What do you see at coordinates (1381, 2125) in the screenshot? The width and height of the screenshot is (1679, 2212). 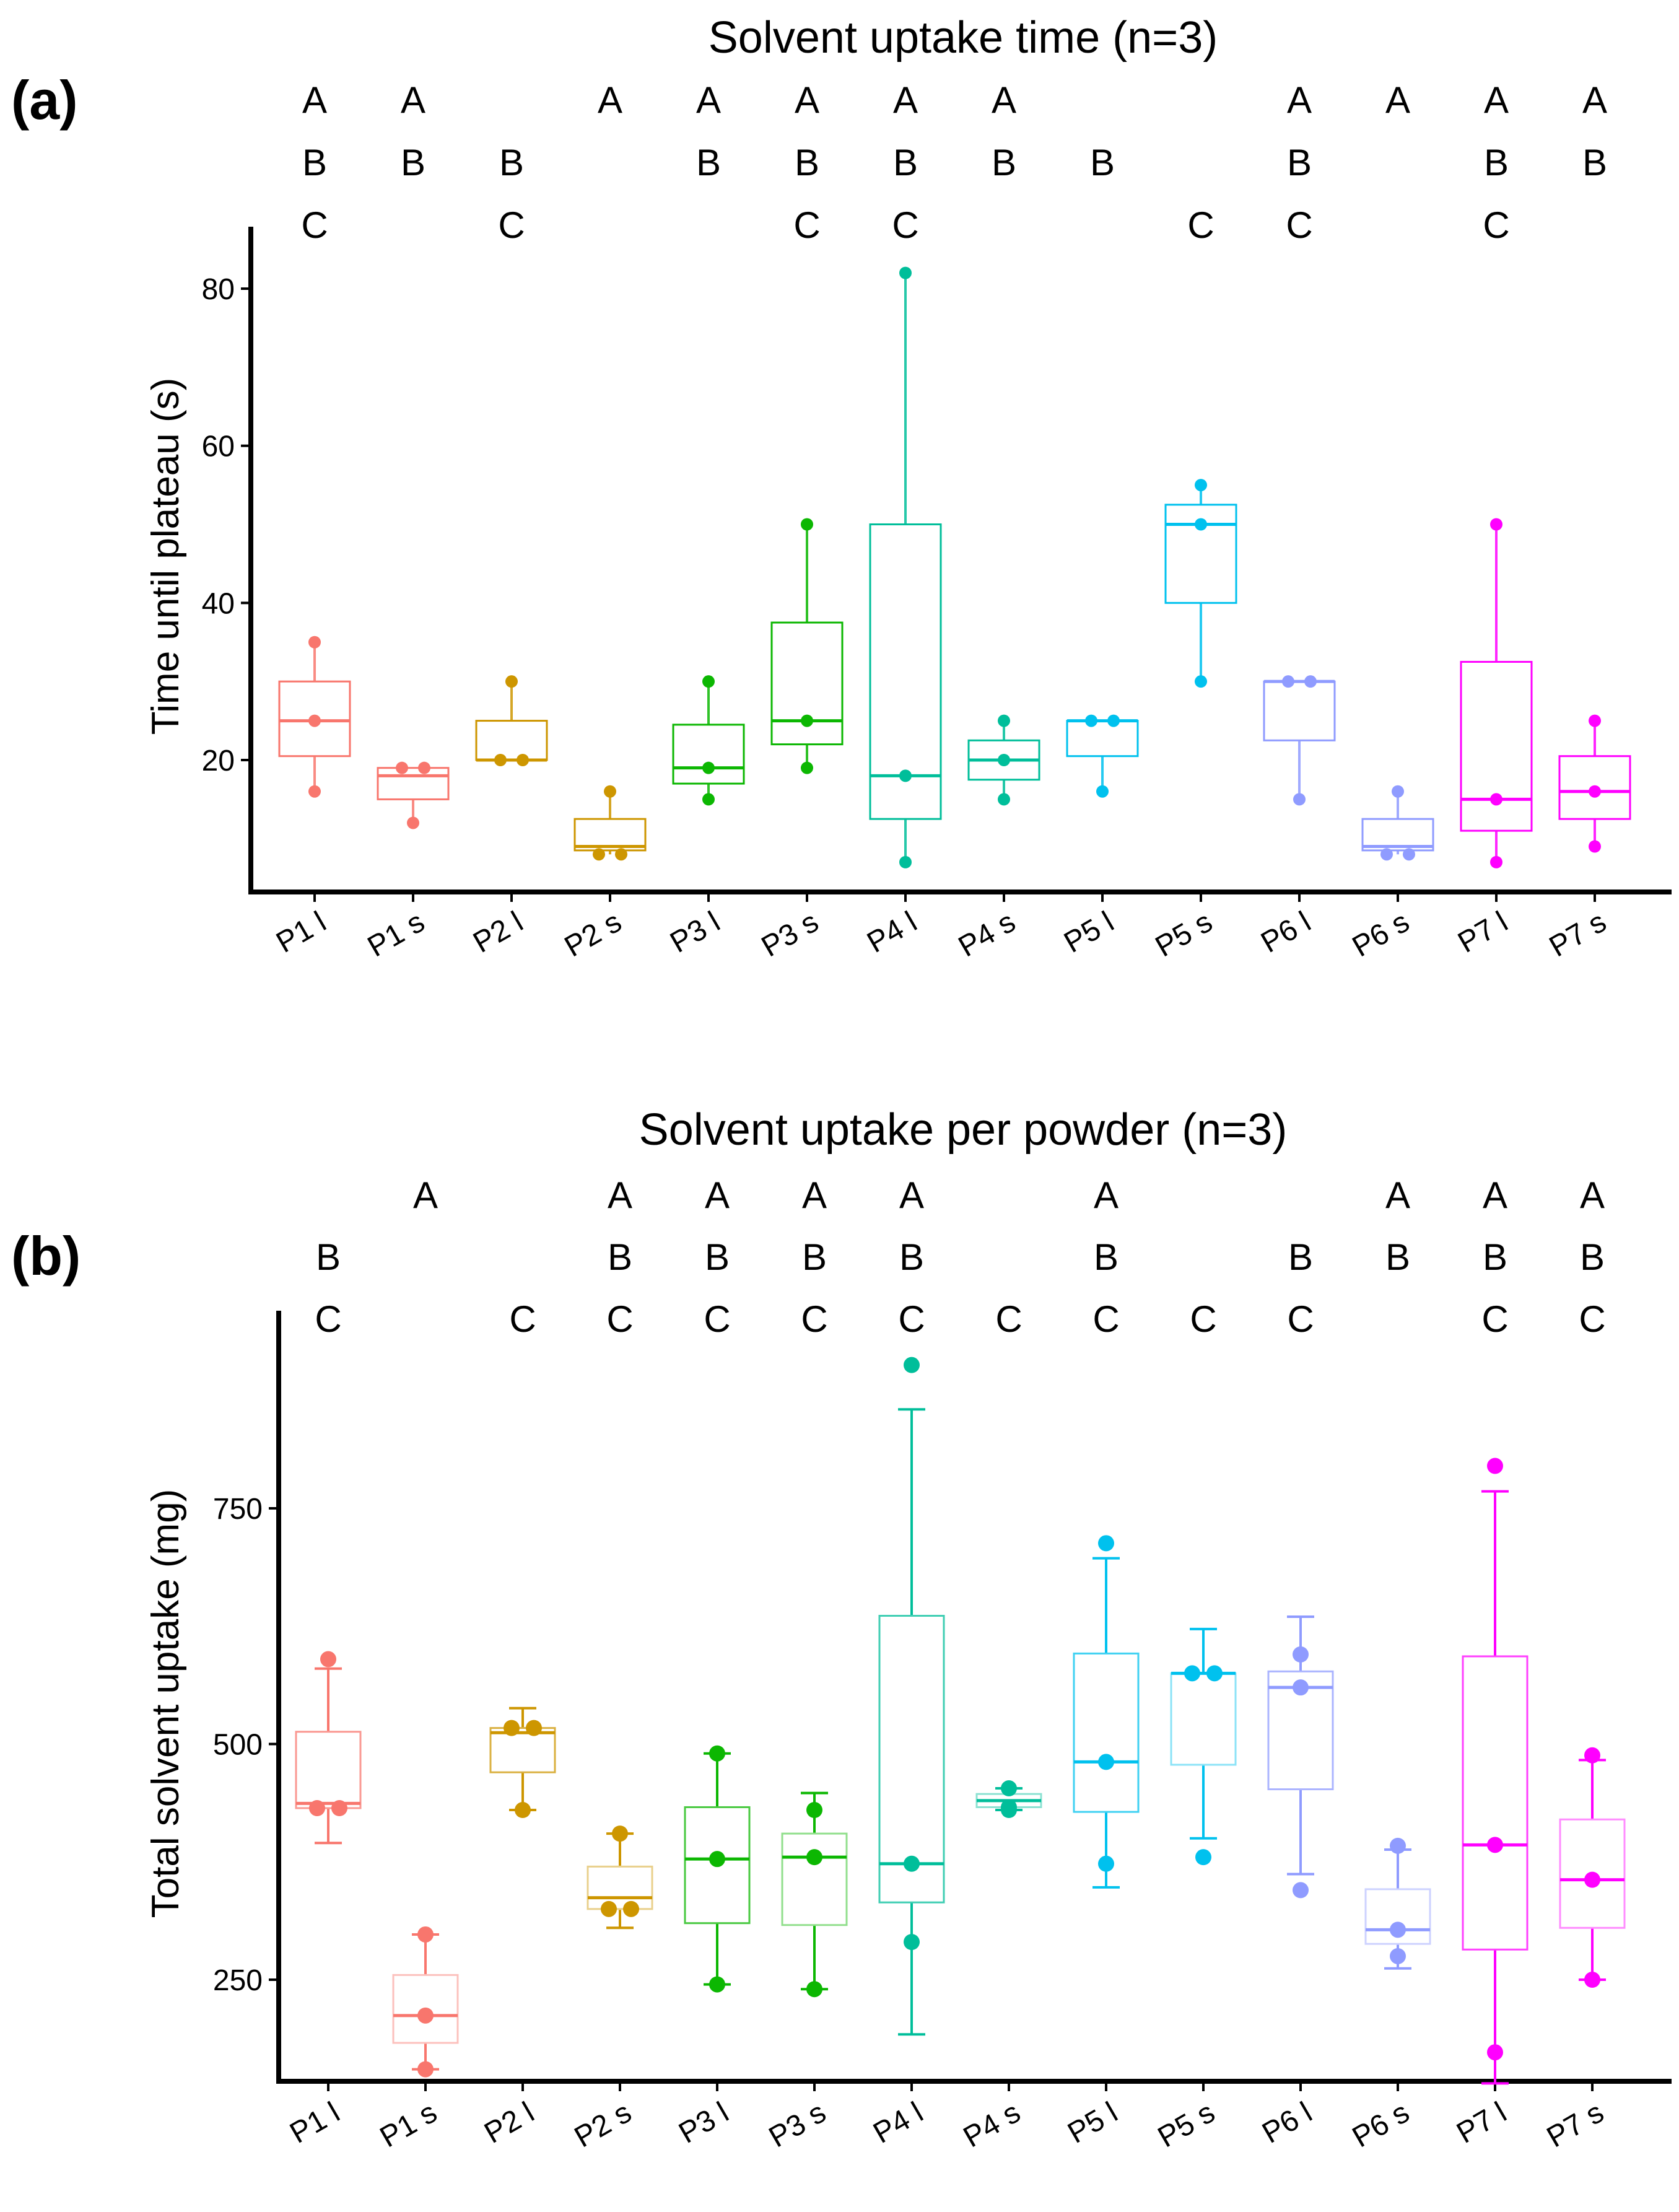 I see `panel-b-x-tick-label: P6 s` at bounding box center [1381, 2125].